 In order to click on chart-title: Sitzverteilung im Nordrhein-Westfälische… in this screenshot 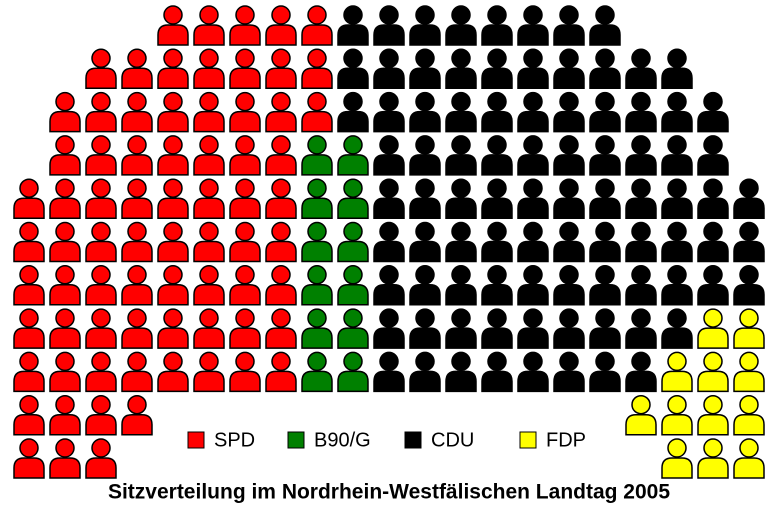, I will do `click(389, 492)`.